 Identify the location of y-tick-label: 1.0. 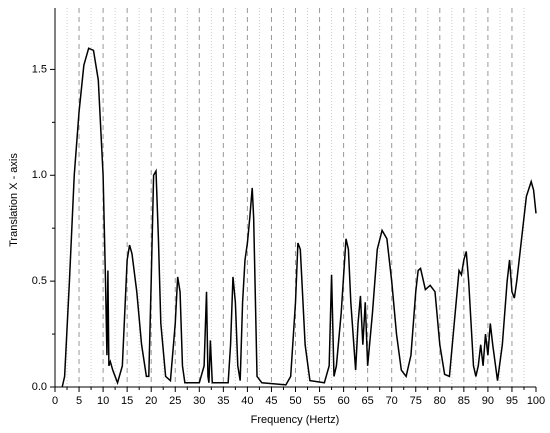
(39, 175).